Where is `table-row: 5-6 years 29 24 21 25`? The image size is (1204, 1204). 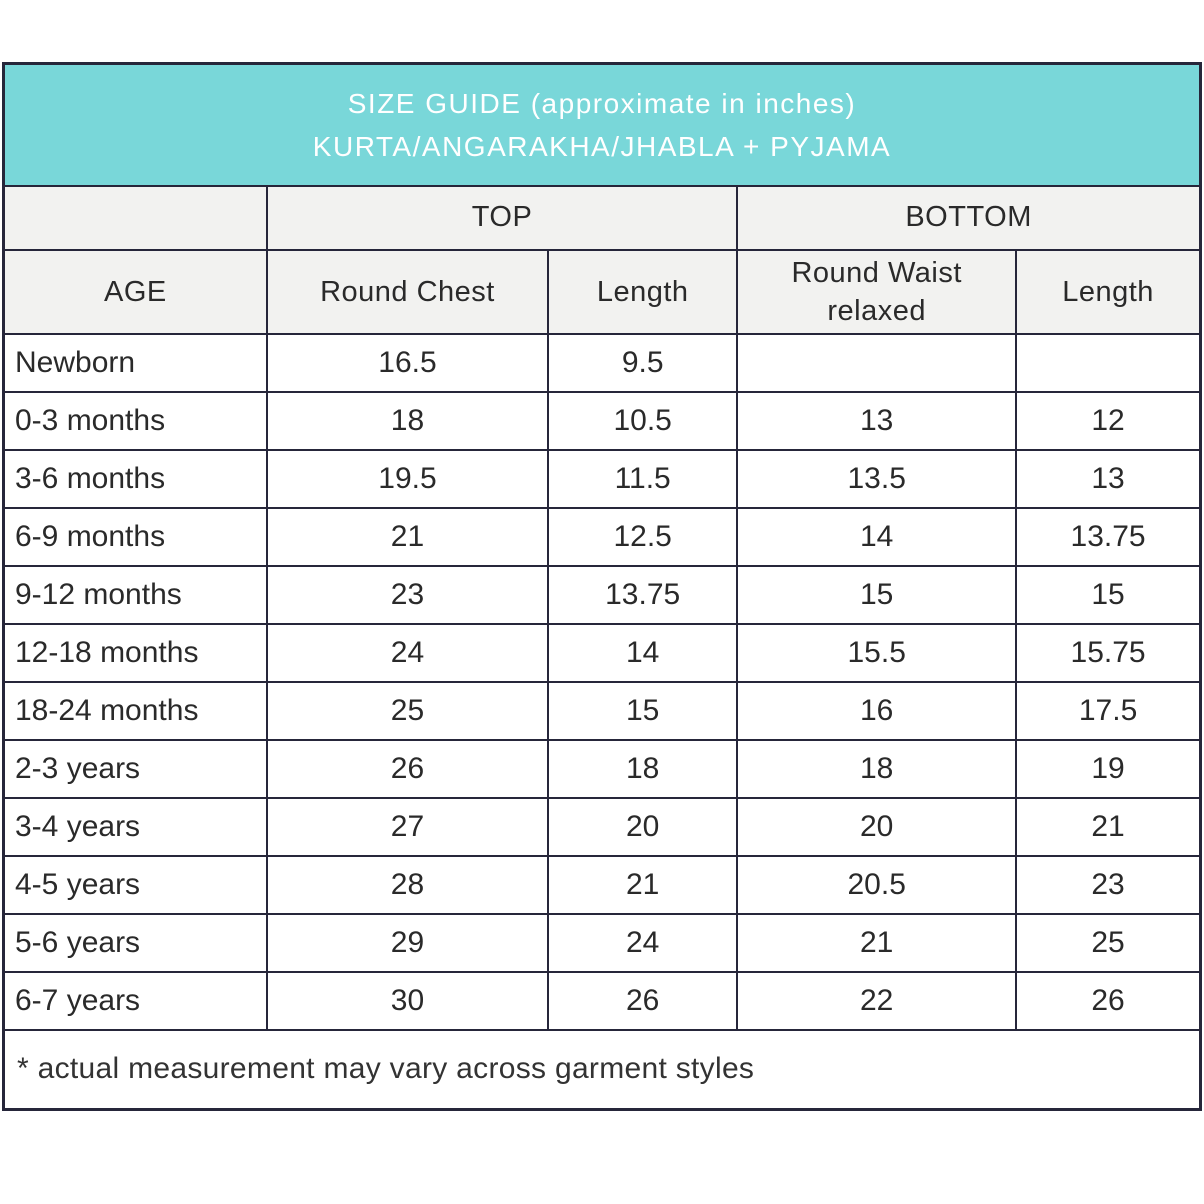 table-row: 5-6 years 29 24 21 25 is located at coordinates (602, 942).